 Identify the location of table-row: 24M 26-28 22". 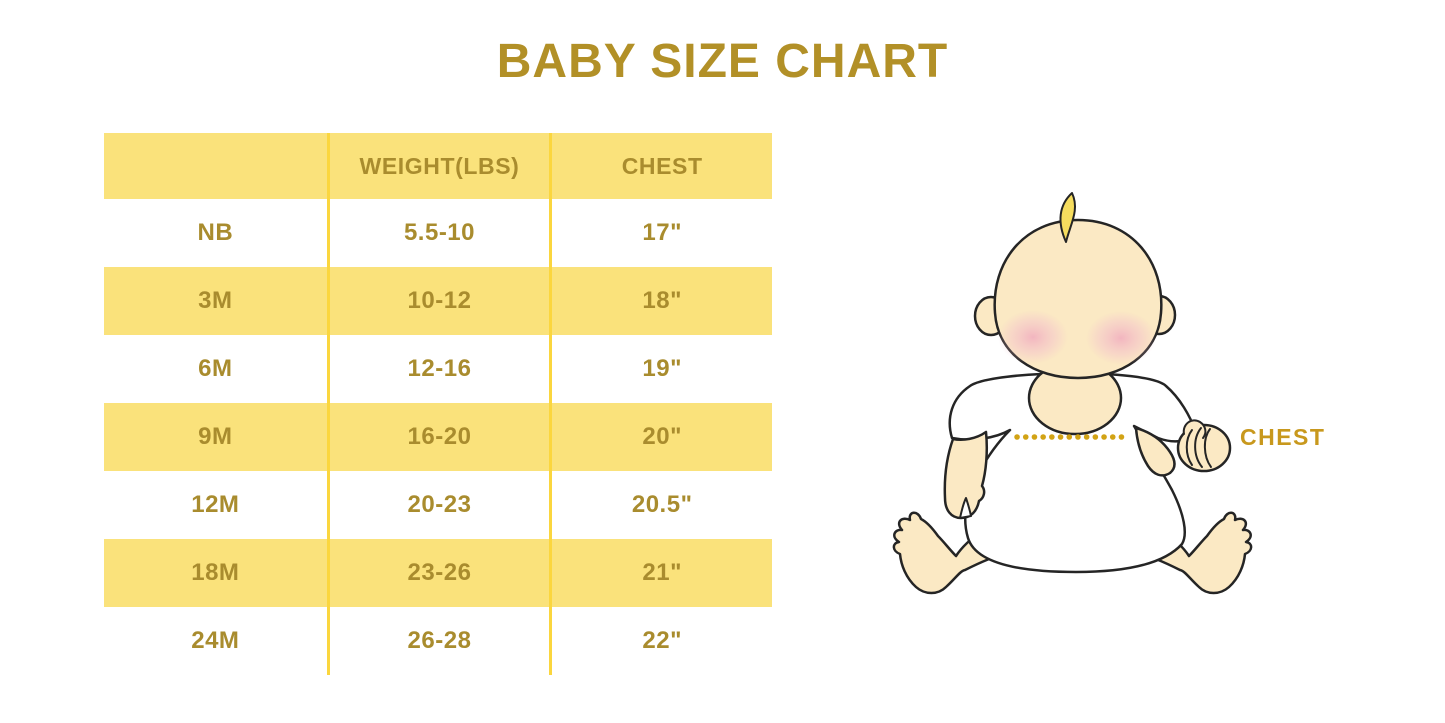
(438, 641).